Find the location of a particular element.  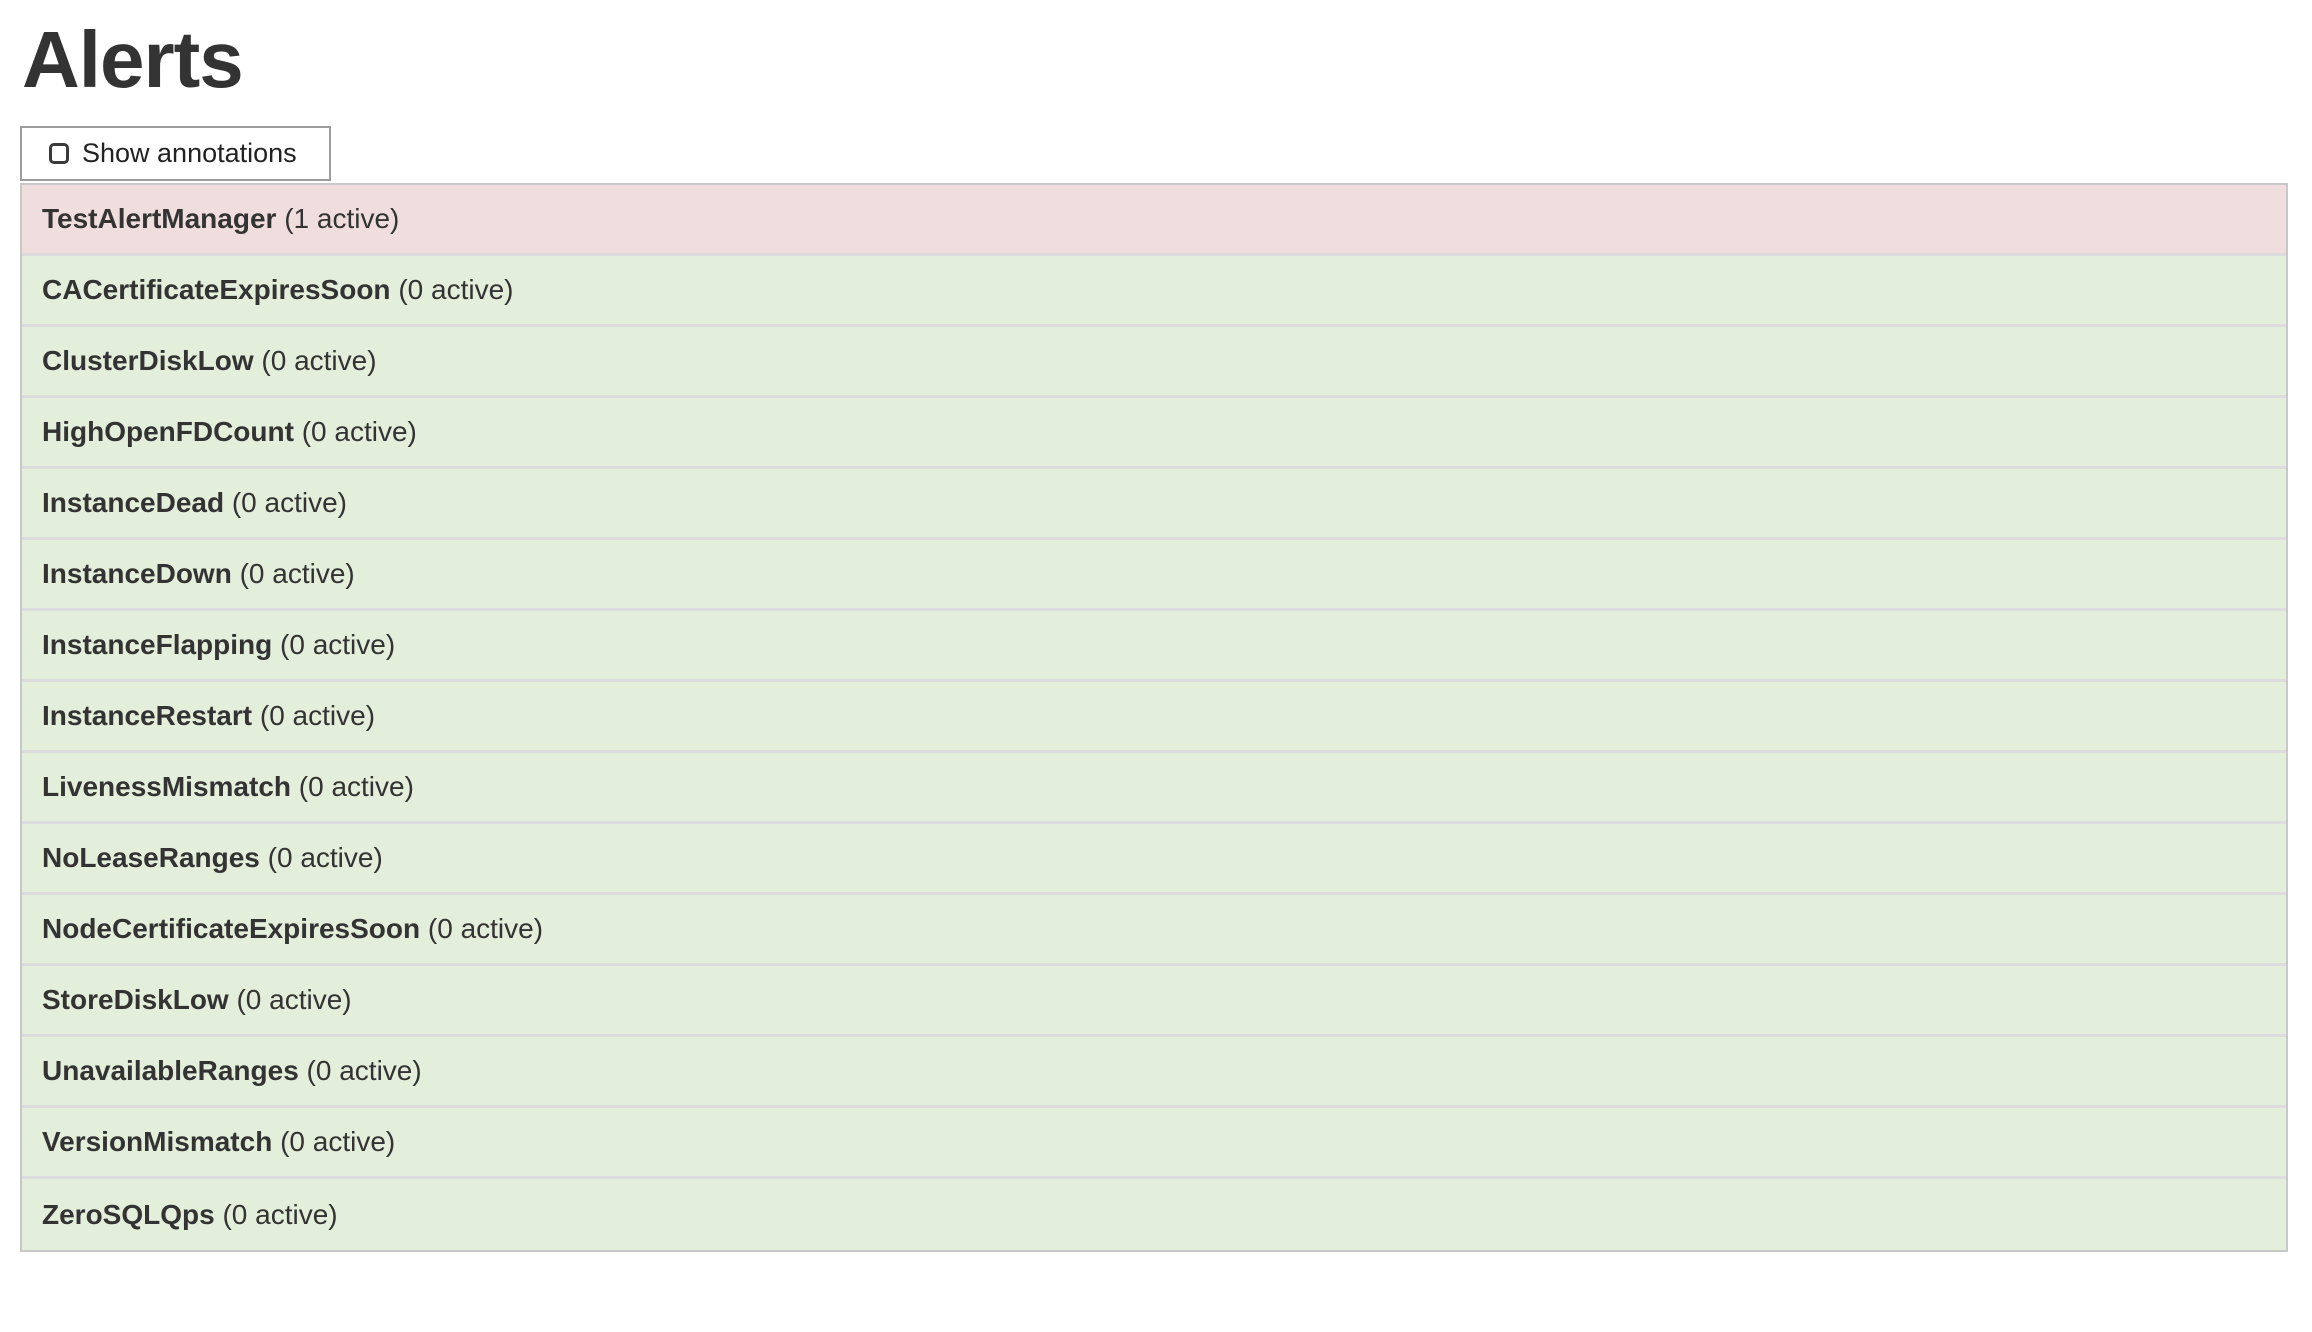

alert-name: InstanceDown is located at coordinates (137, 573).